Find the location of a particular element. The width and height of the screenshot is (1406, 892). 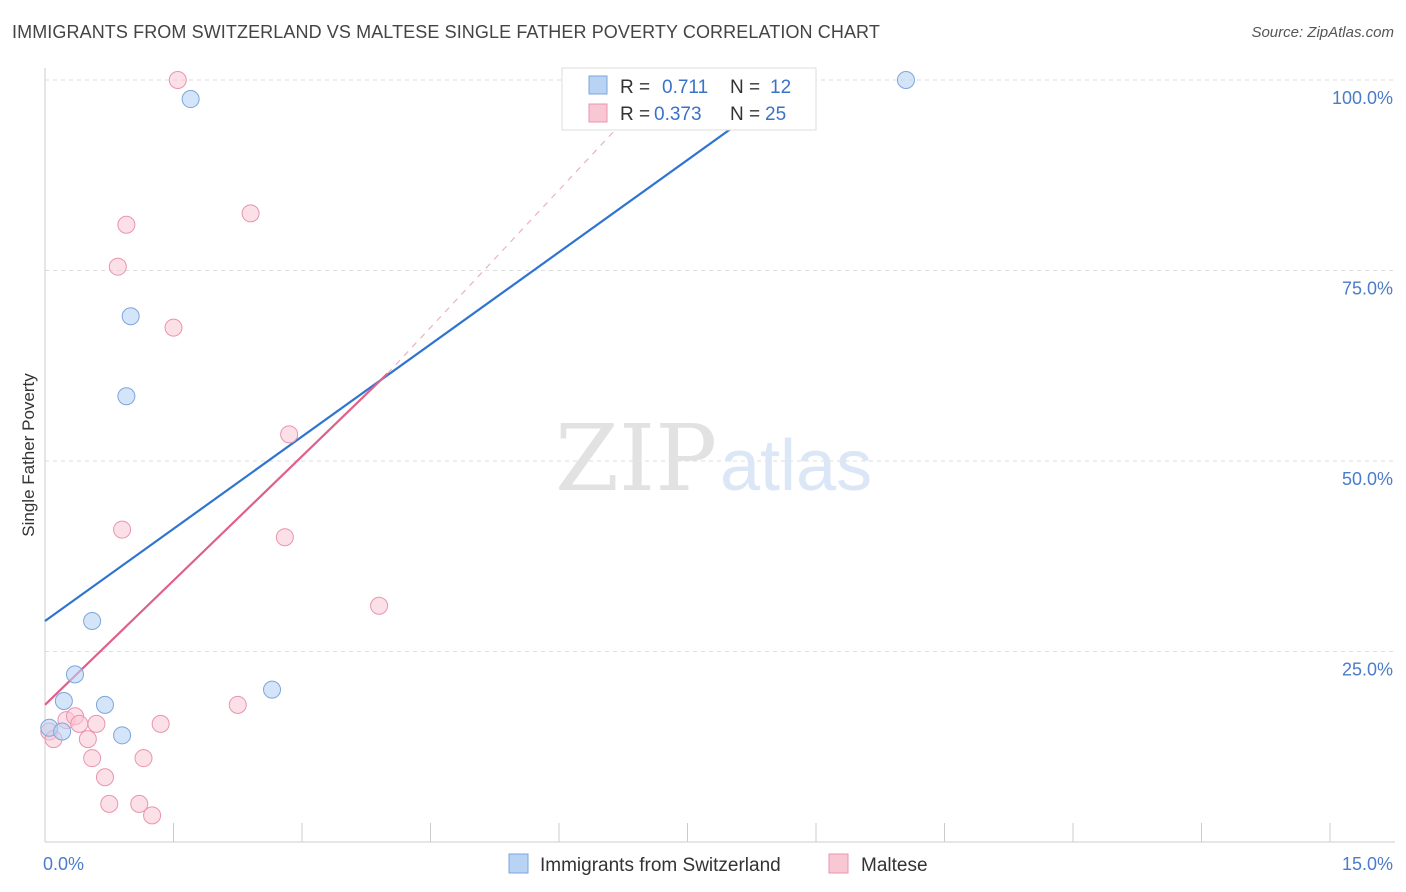

x-tick-label: 0.0% is located at coordinates (63, 864).